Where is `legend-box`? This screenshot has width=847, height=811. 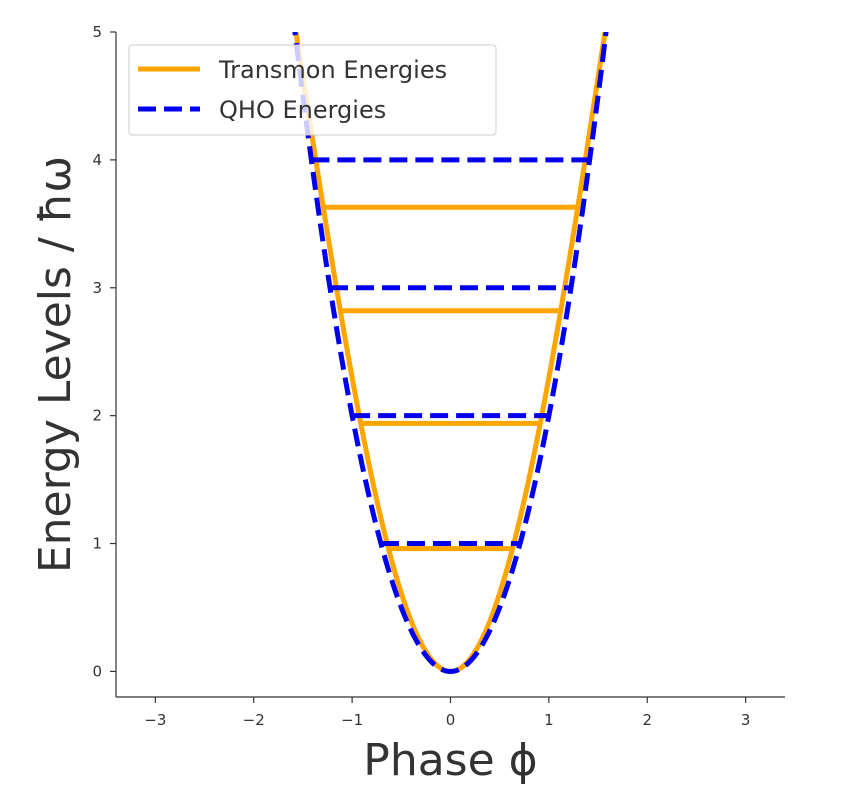 legend-box is located at coordinates (312, 90).